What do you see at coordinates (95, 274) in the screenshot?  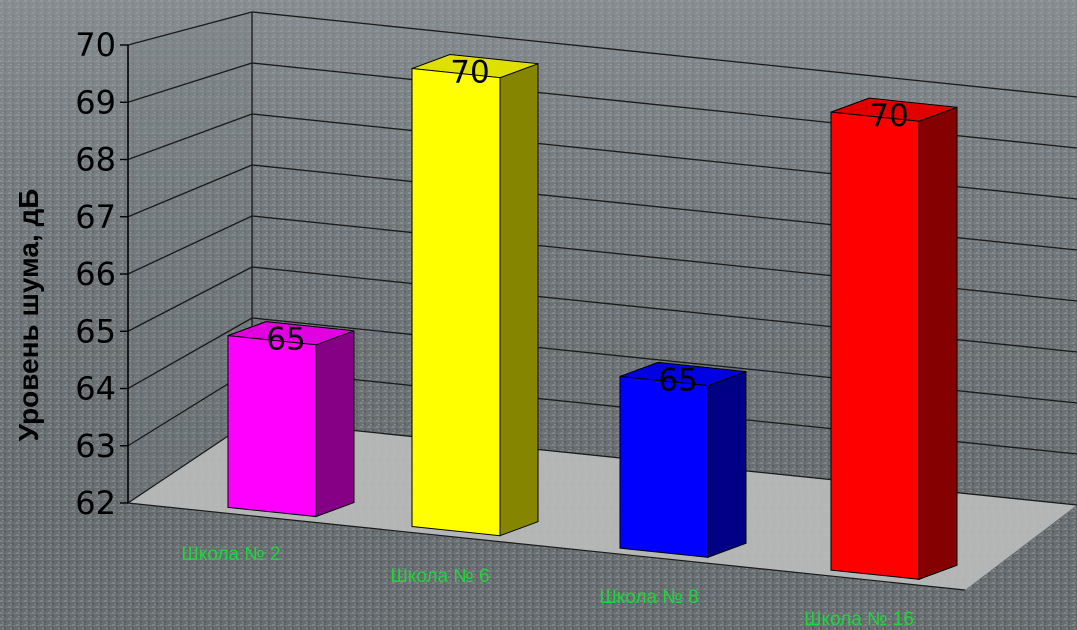 I see `y-tick-label: 66` at bounding box center [95, 274].